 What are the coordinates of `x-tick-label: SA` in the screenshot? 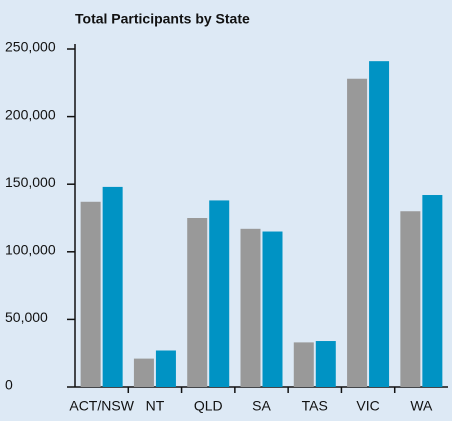 It's located at (261, 406).